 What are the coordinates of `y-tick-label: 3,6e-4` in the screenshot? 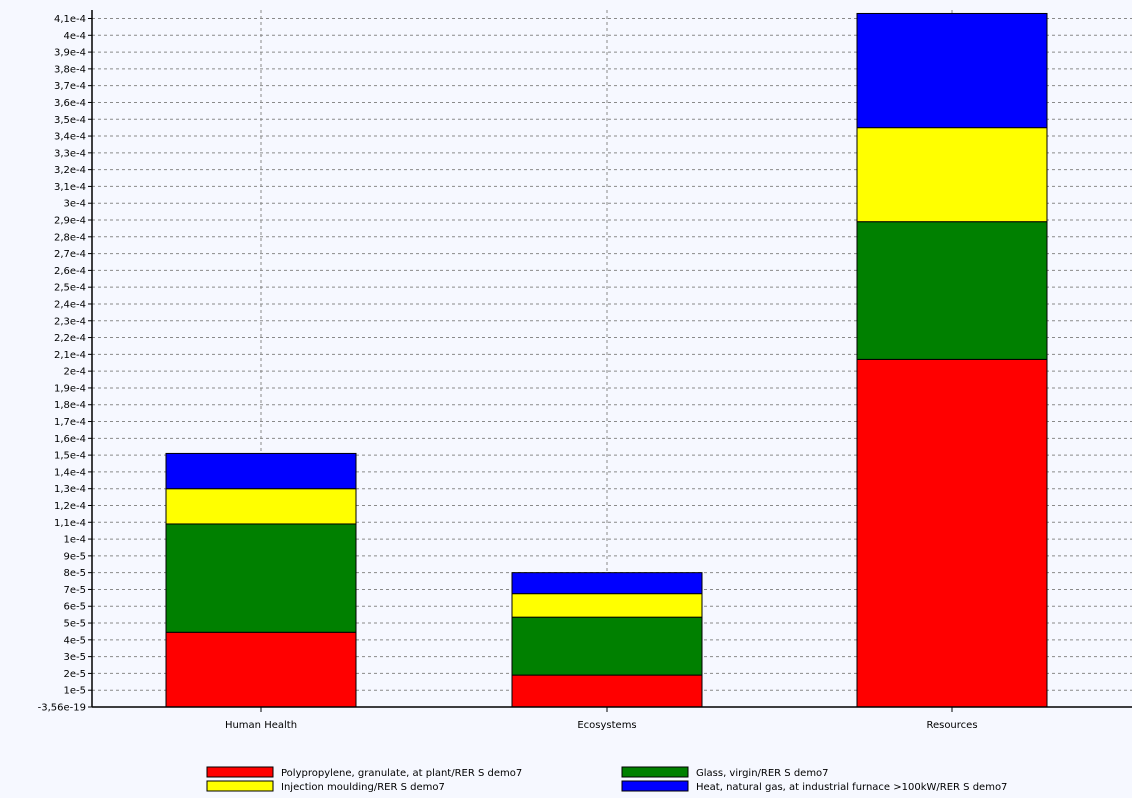 It's located at (70, 103).